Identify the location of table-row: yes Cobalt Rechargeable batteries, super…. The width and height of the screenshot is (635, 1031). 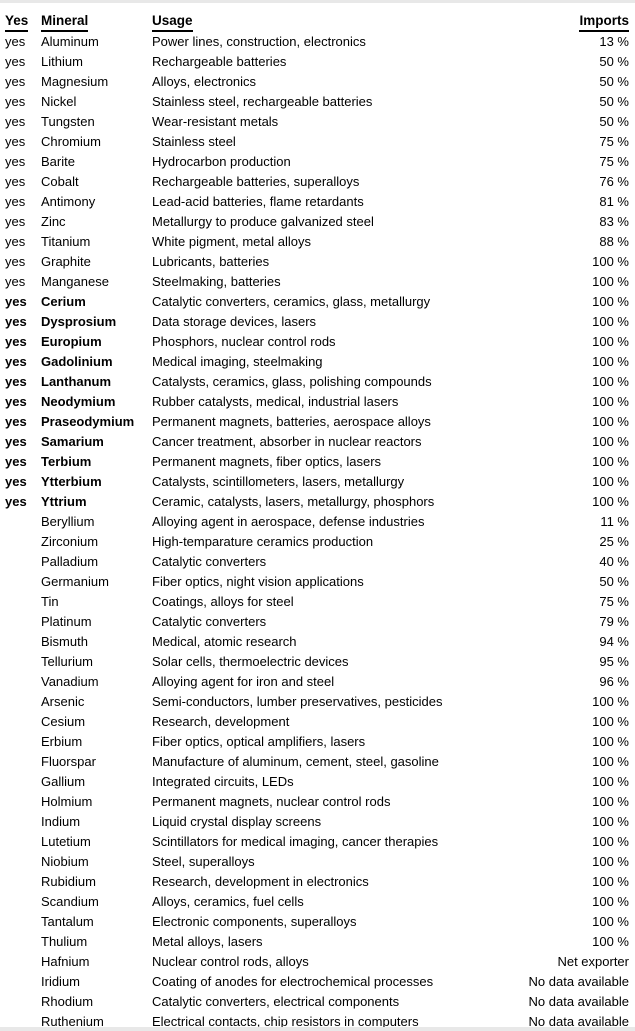
(317, 182).